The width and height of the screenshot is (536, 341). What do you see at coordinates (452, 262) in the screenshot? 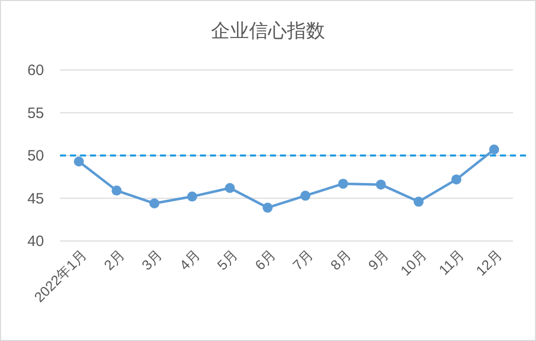
I see `x-tick-label: 11月` at bounding box center [452, 262].